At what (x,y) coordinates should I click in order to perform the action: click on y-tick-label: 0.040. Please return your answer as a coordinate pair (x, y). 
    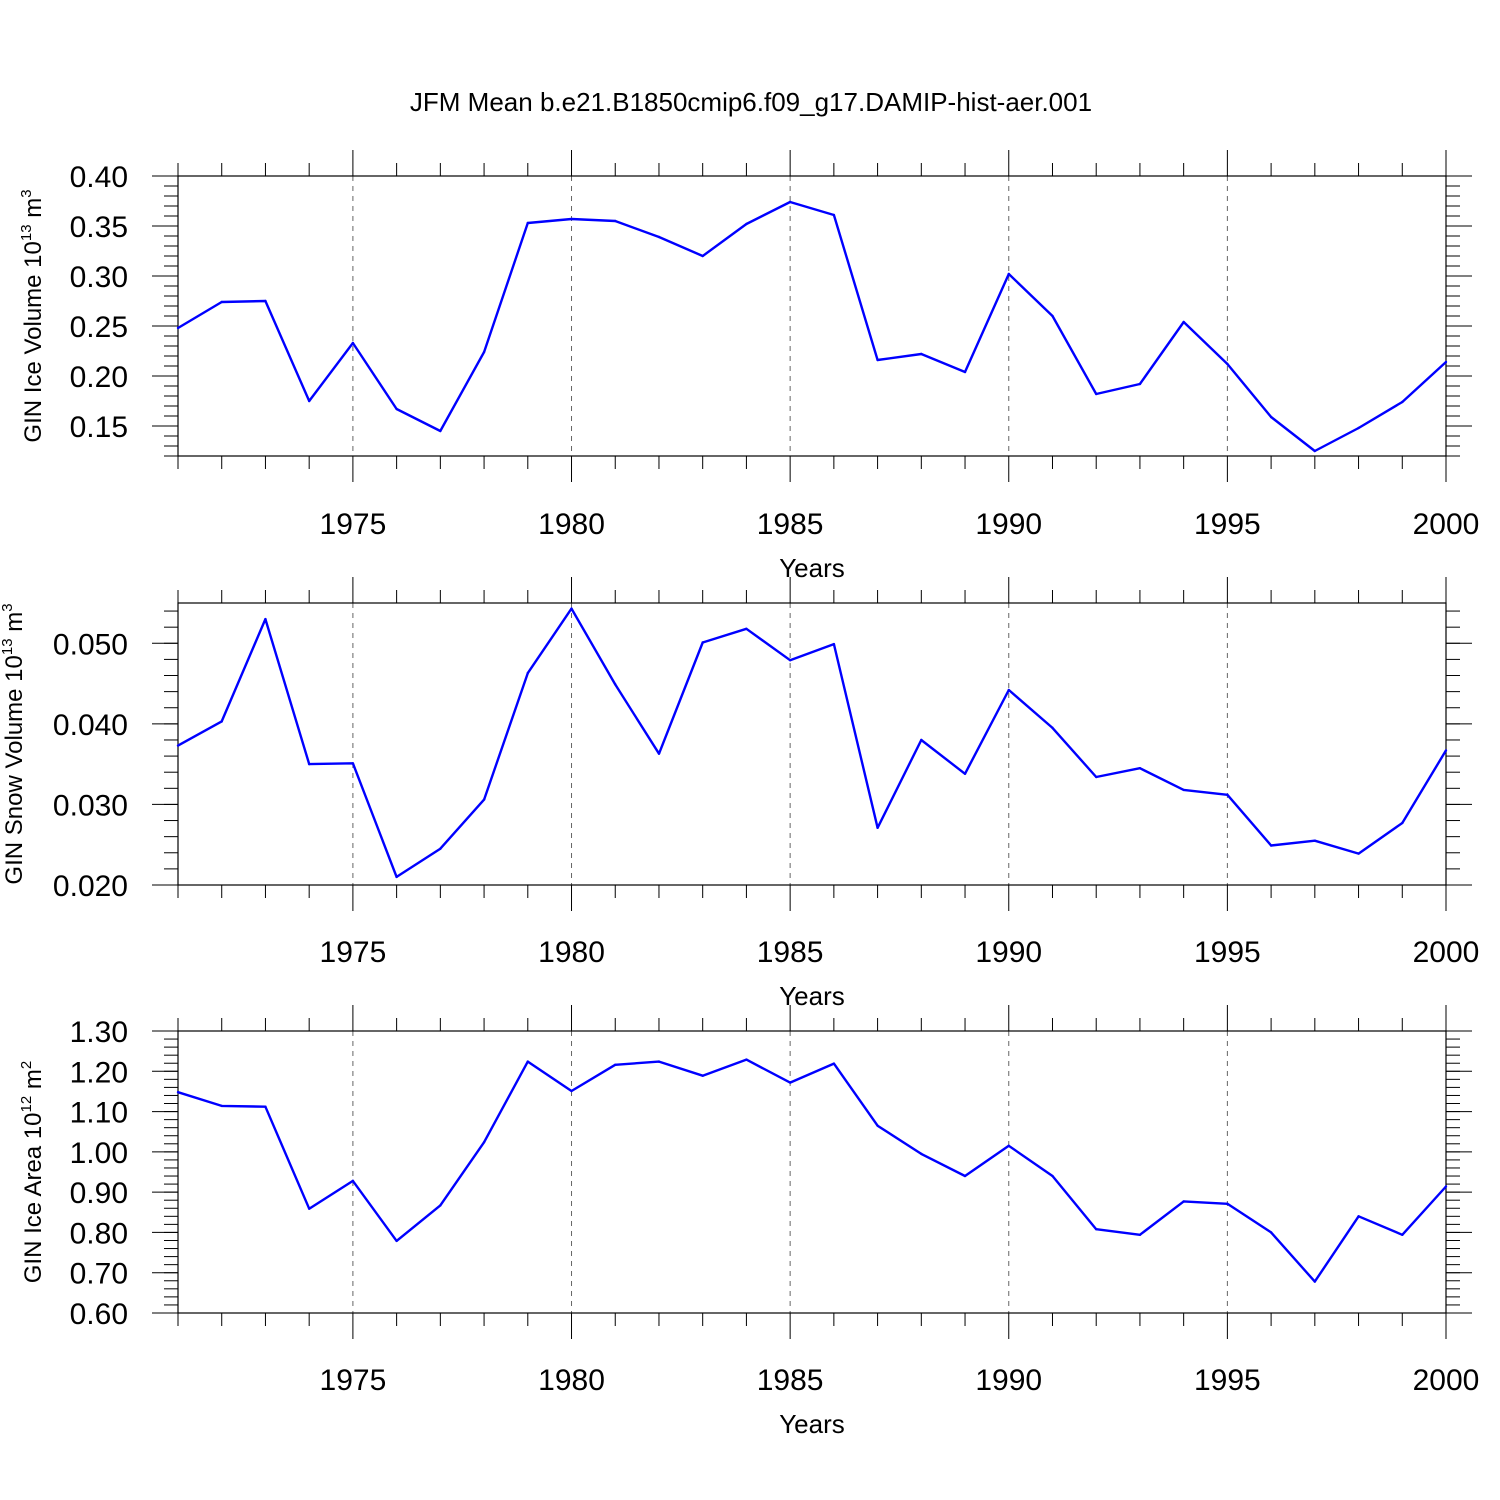
    Looking at the image, I should click on (90, 725).